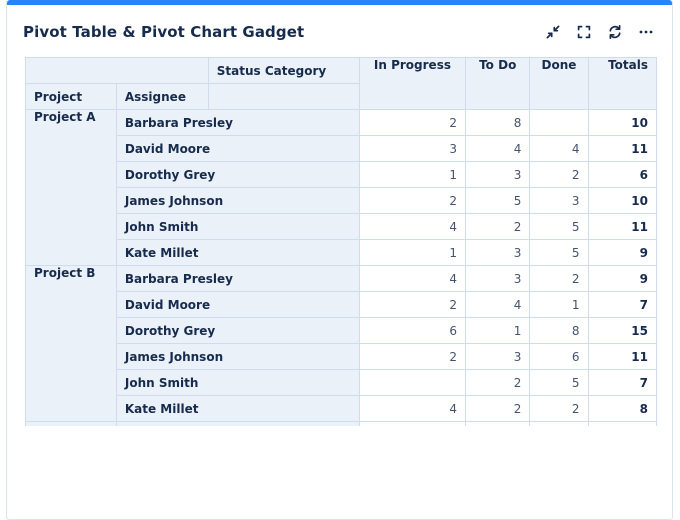 The height and width of the screenshot is (520, 680). Describe the element at coordinates (283, 96) in the screenshot. I see `status-category-empty-cell` at that location.